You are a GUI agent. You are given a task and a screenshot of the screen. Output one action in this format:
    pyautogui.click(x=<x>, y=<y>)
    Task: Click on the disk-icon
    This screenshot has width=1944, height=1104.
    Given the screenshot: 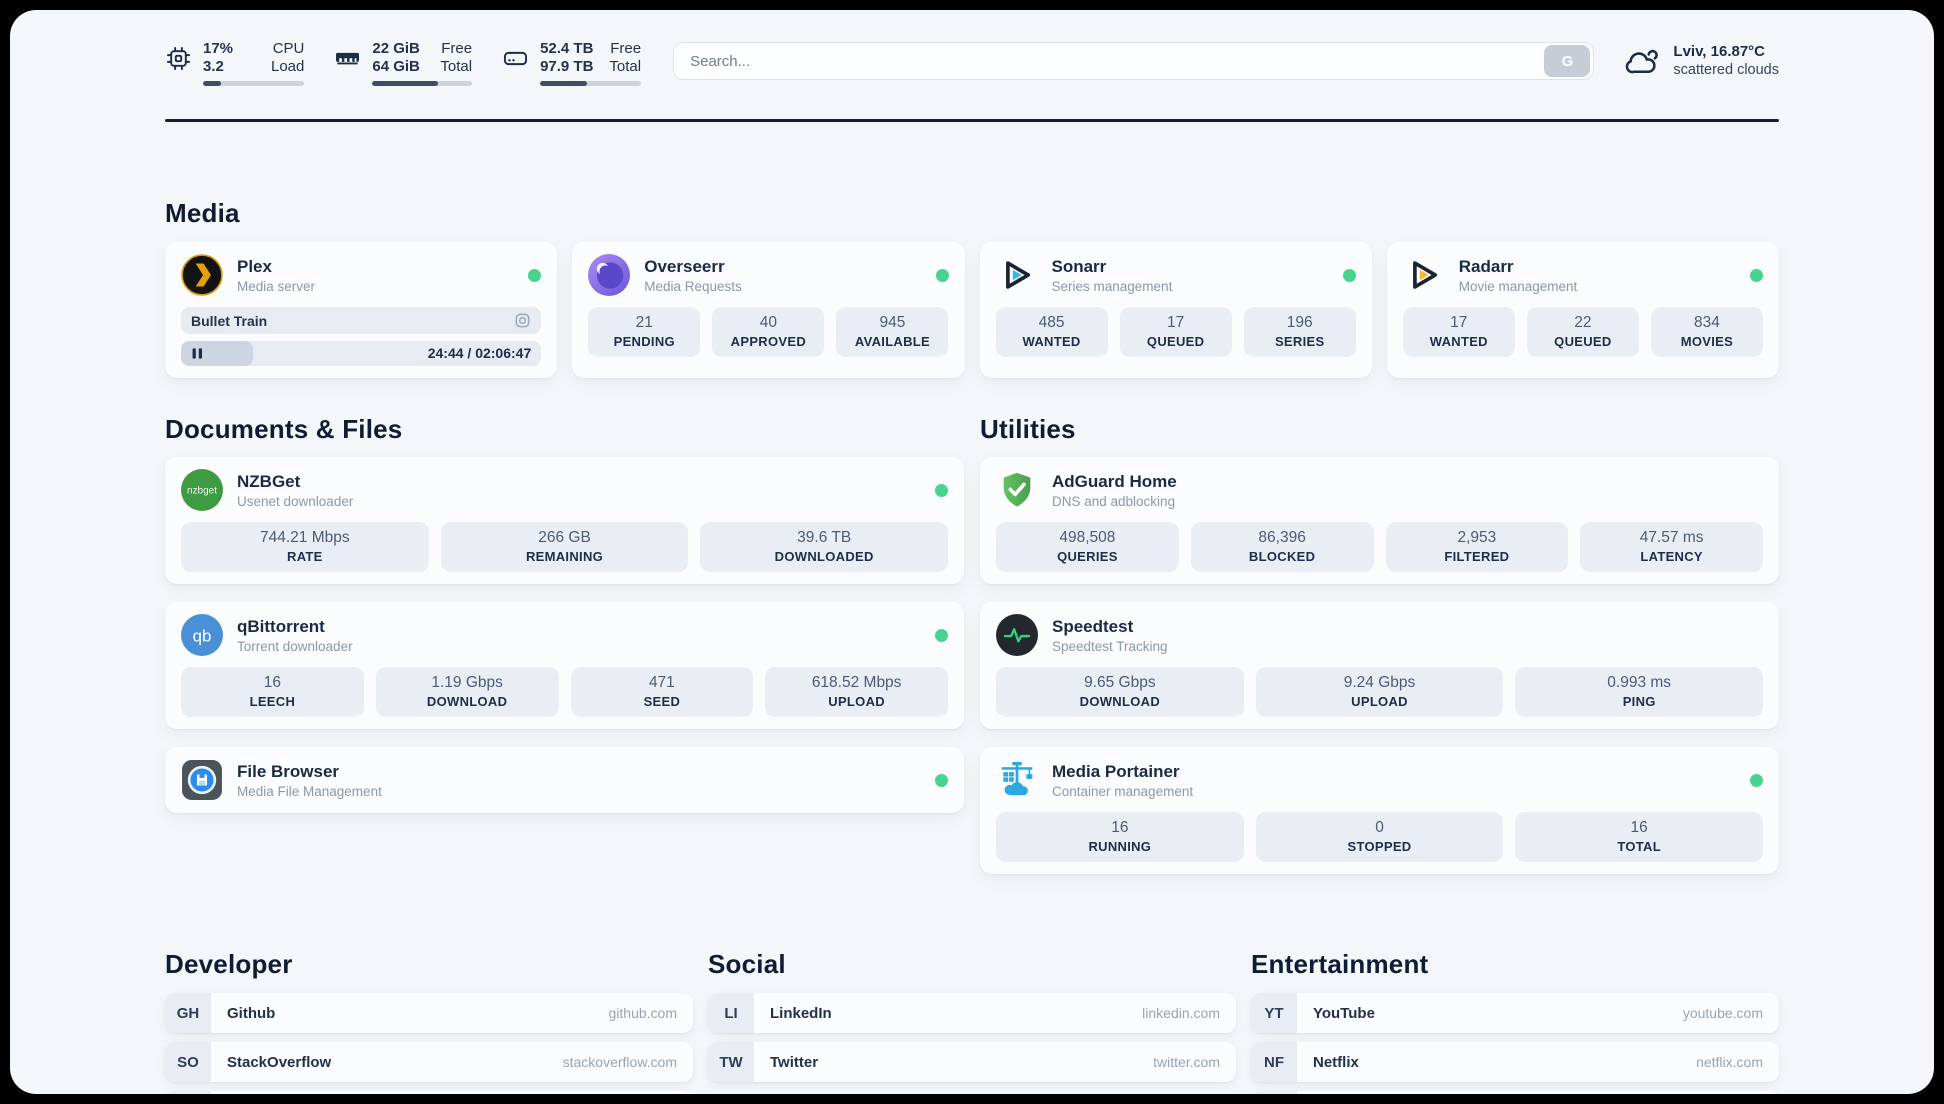 What is the action you would take?
    pyautogui.click(x=515, y=58)
    